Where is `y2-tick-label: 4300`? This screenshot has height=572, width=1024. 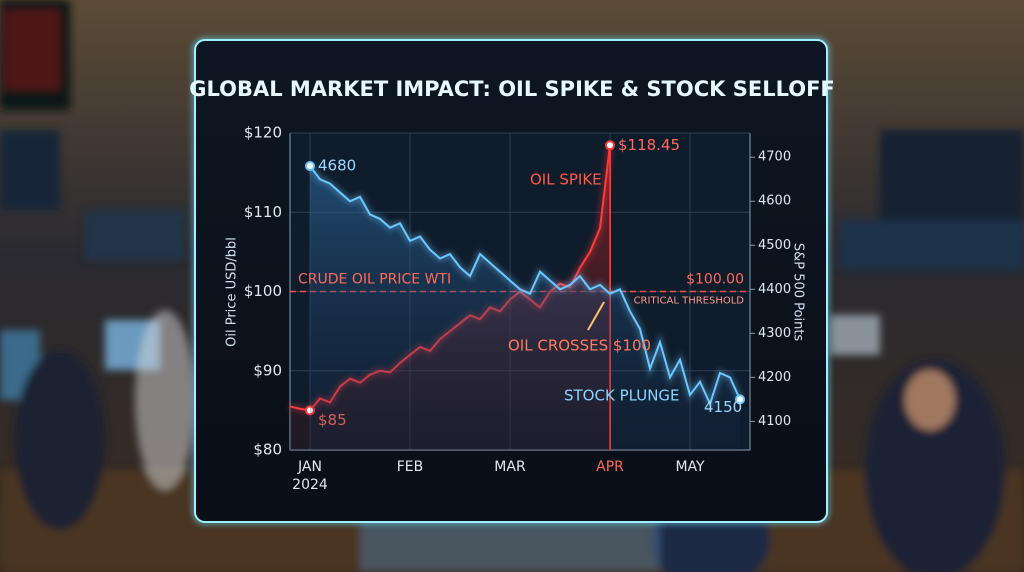 y2-tick-label: 4300 is located at coordinates (774, 333).